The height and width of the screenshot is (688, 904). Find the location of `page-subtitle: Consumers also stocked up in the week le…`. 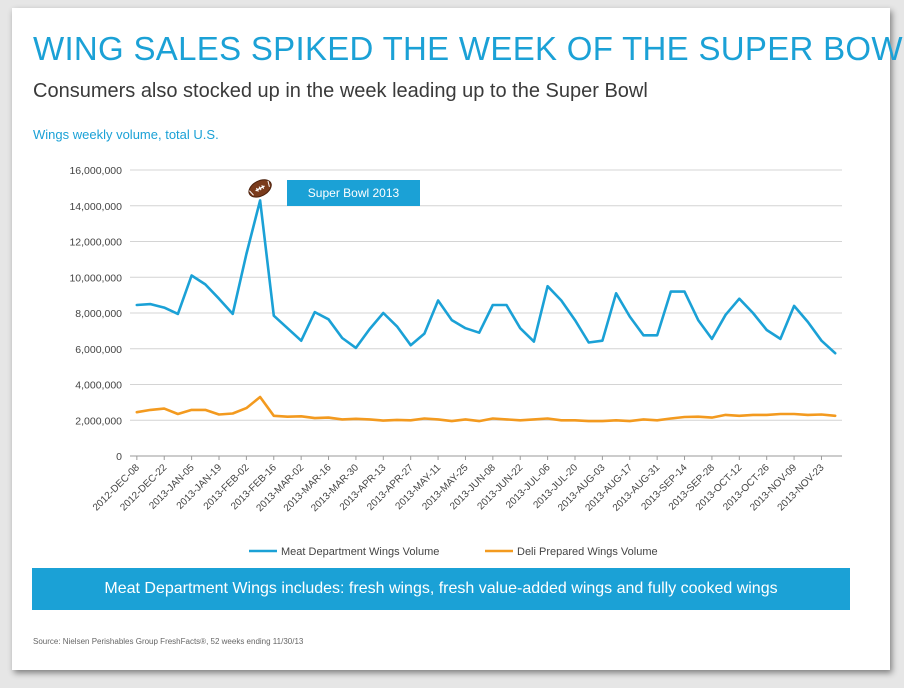

page-subtitle: Consumers also stocked up in the week le… is located at coordinates (340, 91).